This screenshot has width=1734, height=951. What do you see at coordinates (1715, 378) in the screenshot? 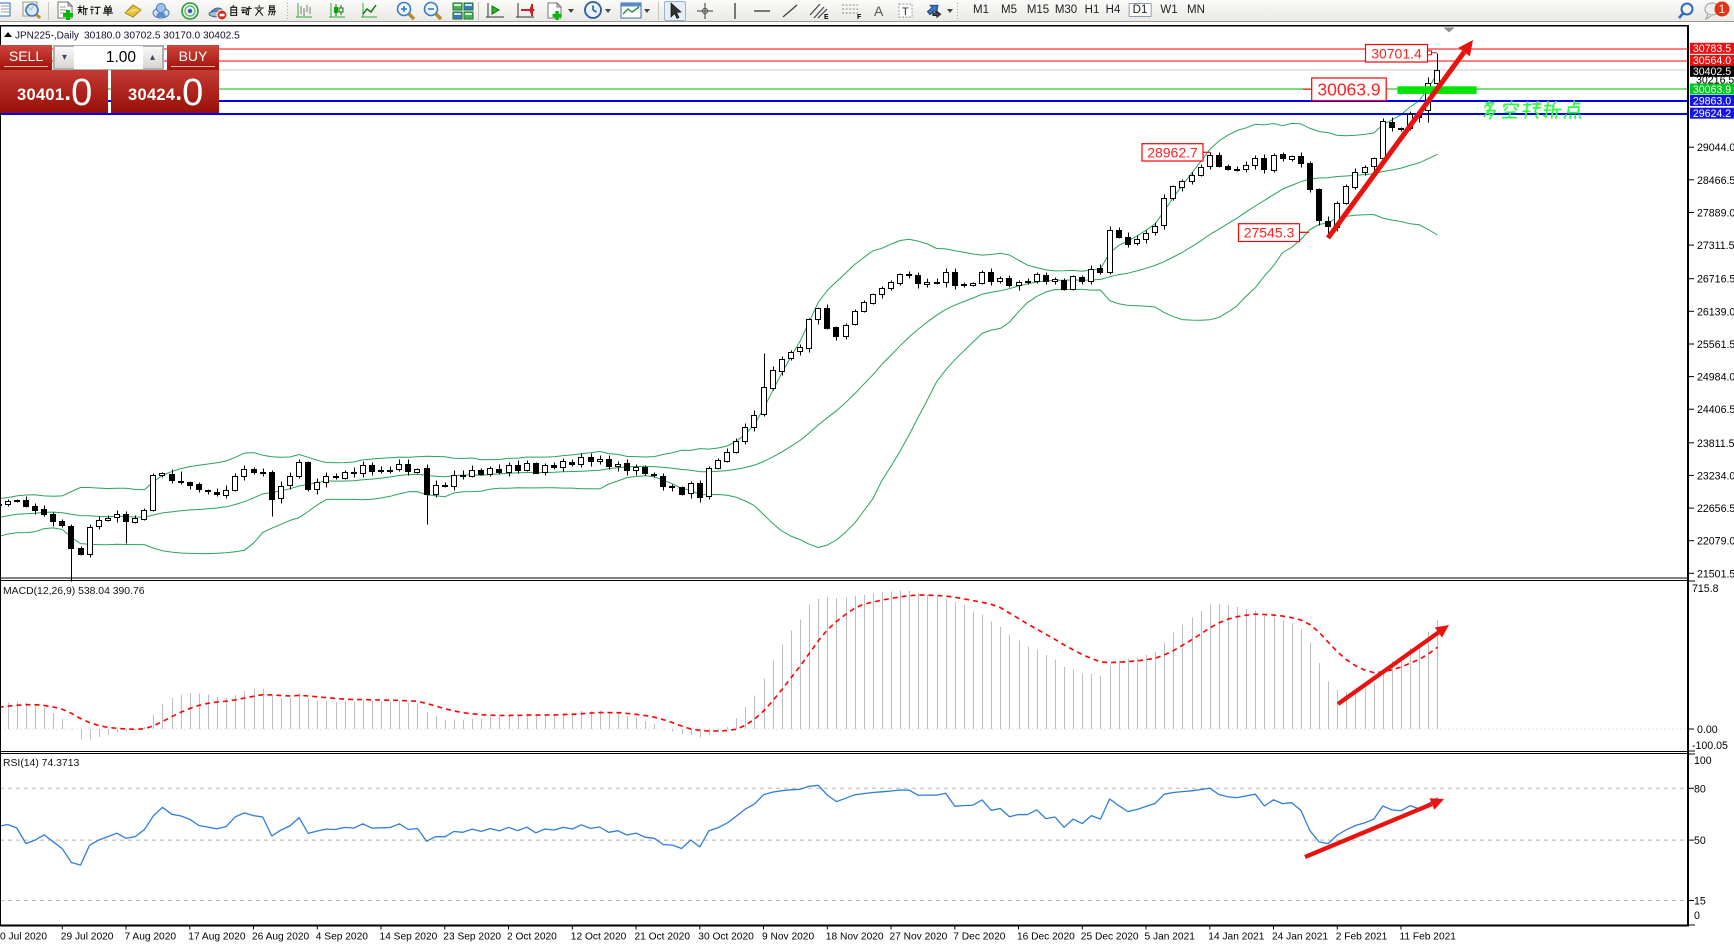
I see `svg-text: 24984.0` at bounding box center [1715, 378].